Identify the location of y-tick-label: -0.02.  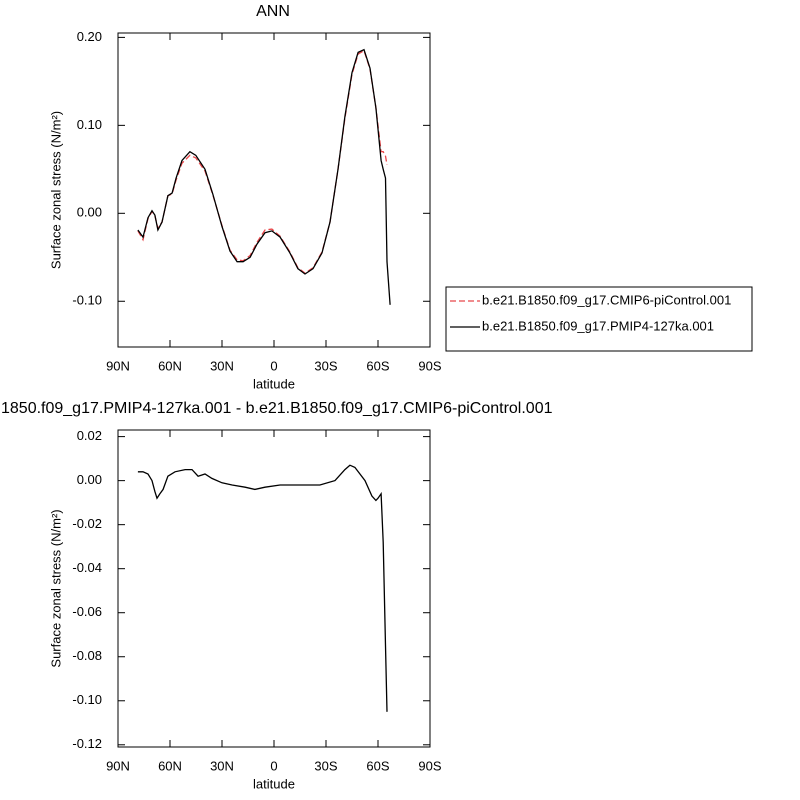
(87, 523).